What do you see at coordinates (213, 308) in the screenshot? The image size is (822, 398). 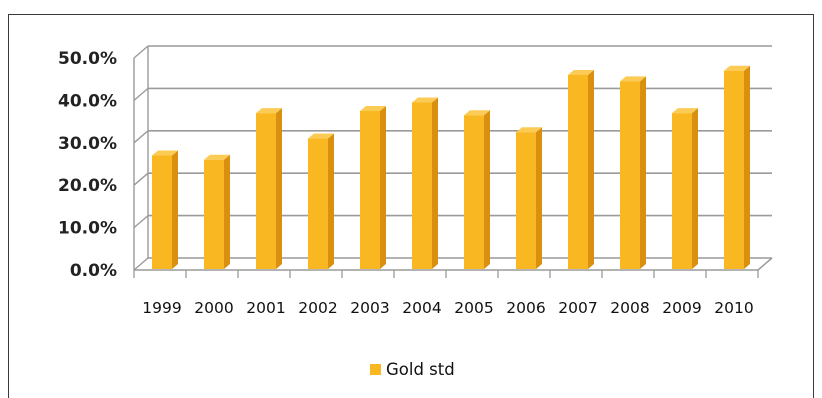 I see `x-tick-label: 2000` at bounding box center [213, 308].